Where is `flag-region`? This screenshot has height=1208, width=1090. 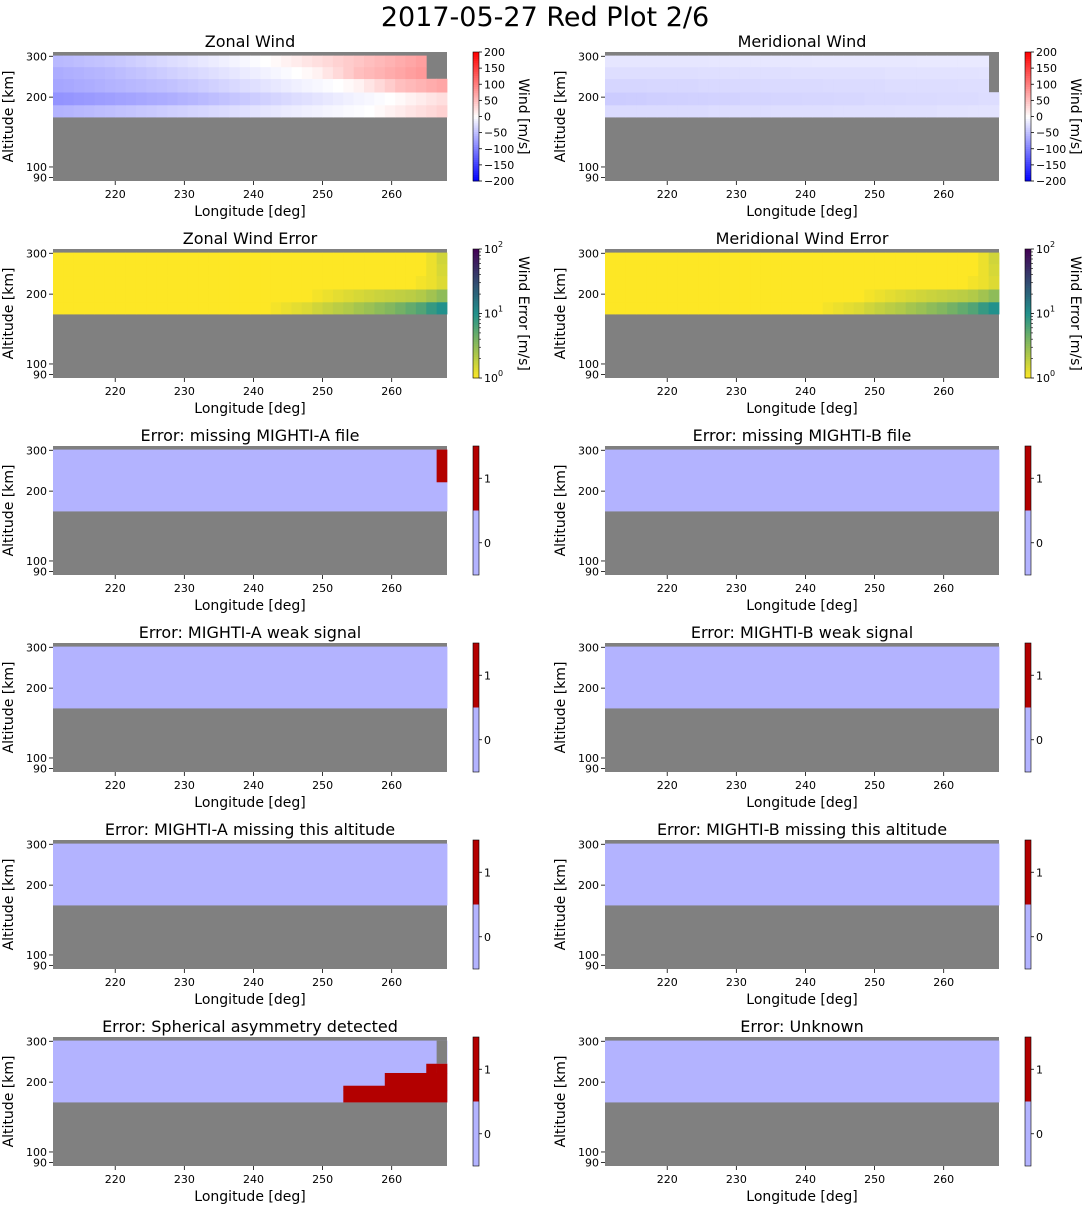 flag-region is located at coordinates (442, 466).